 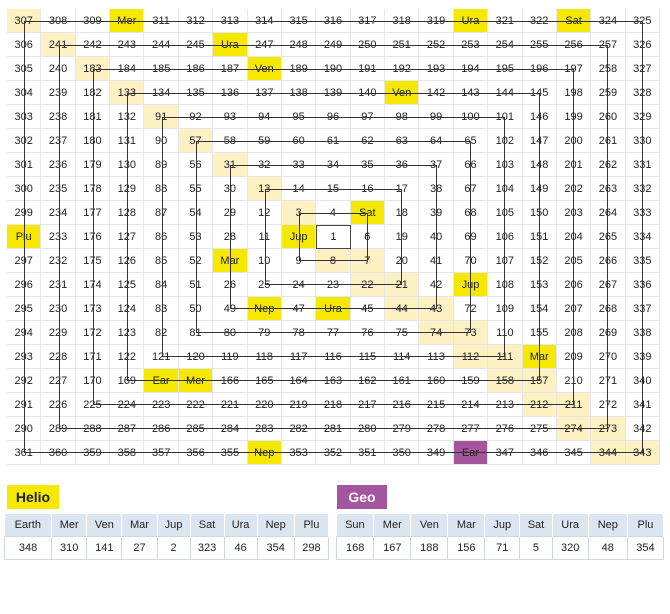 What do you see at coordinates (196, 117) in the screenshot?
I see `grid-cell: 92` at bounding box center [196, 117].